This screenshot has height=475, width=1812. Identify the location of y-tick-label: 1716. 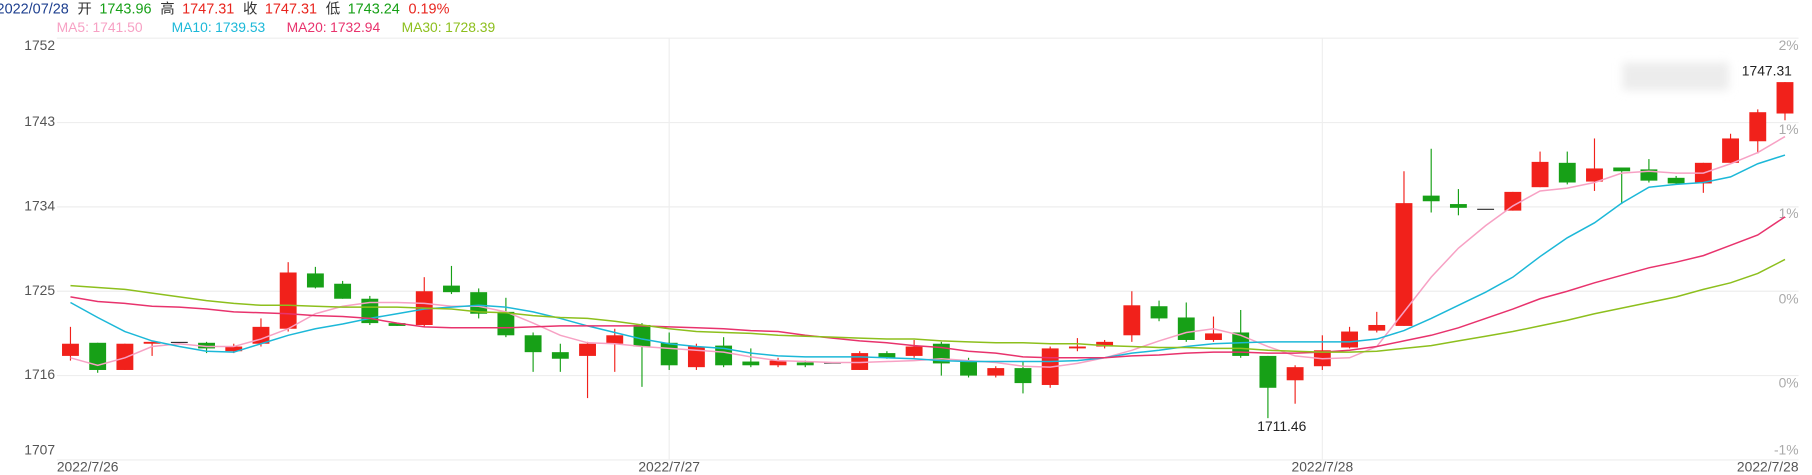
(39, 374).